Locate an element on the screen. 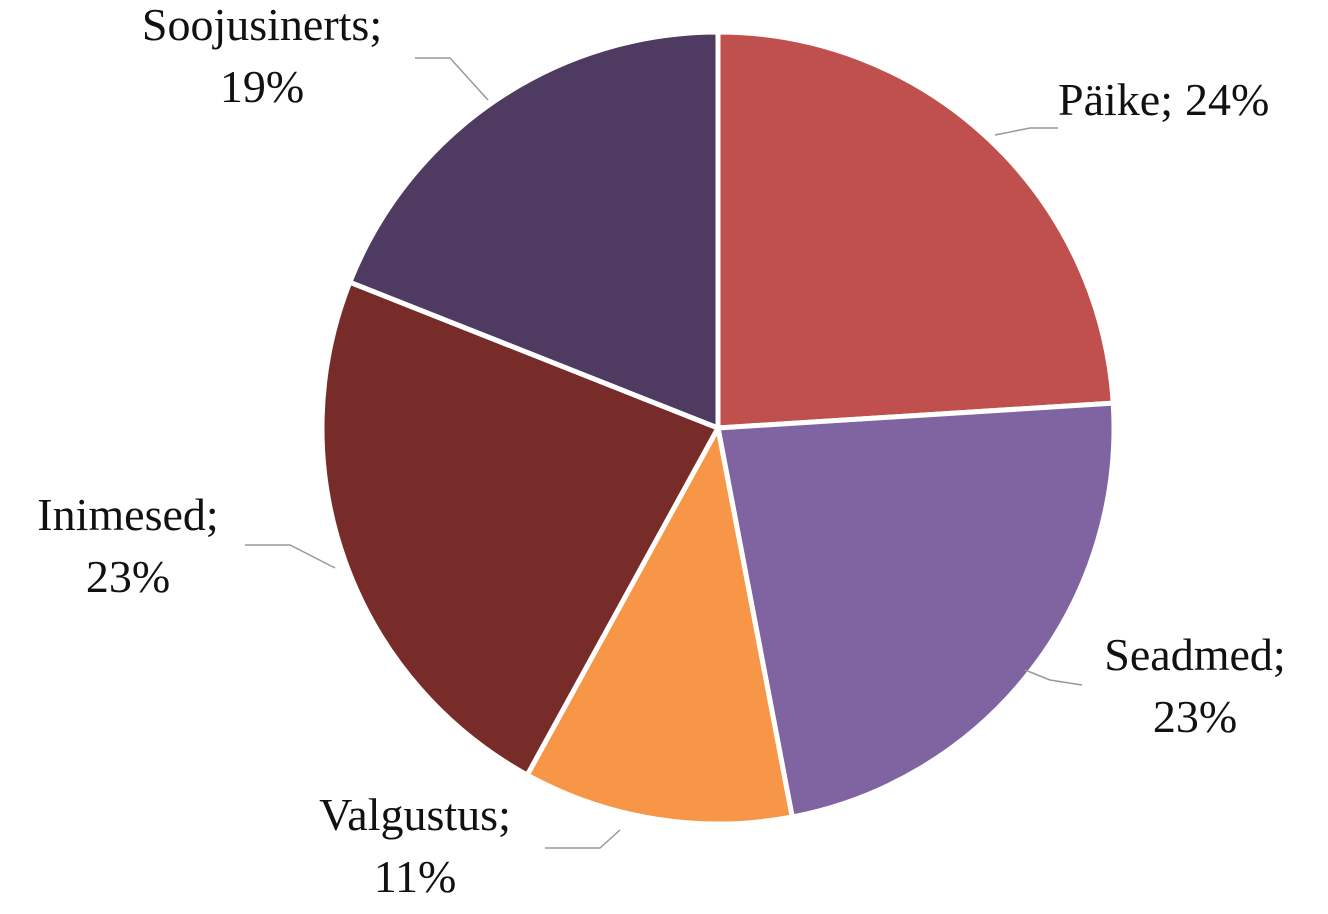 Image resolution: width=1328 pixels, height=914 pixels. data-label: Soojusinerts; 19% is located at coordinates (262, 56).